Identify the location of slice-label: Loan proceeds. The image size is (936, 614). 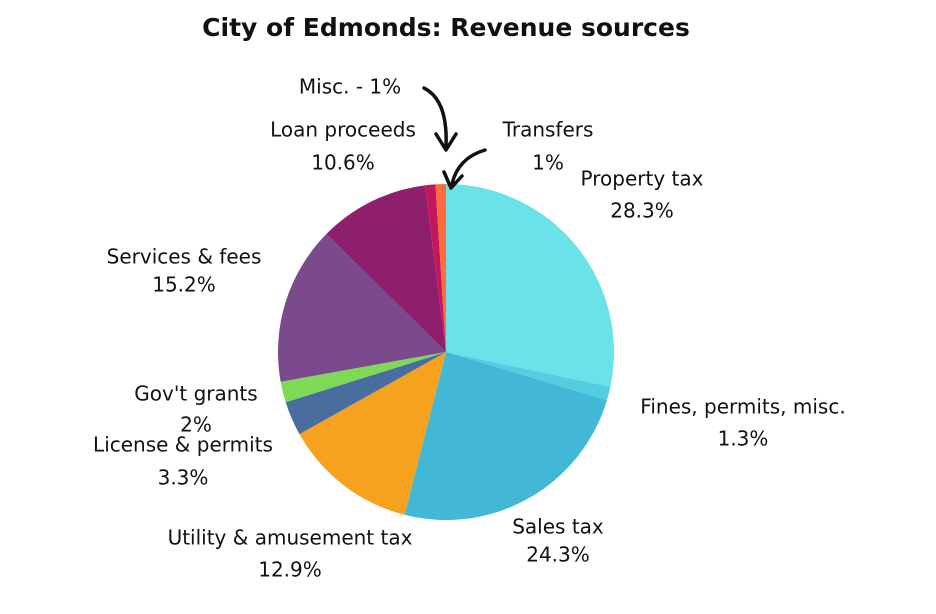
(343, 130).